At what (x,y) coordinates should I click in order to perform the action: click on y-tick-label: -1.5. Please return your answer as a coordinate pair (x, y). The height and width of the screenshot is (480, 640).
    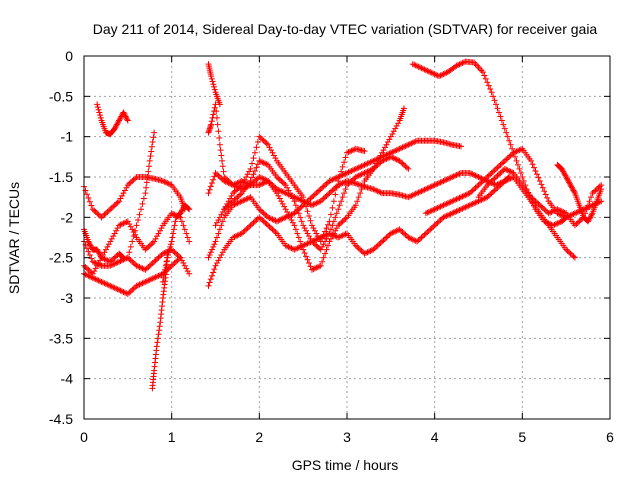
    Looking at the image, I should click on (61, 177).